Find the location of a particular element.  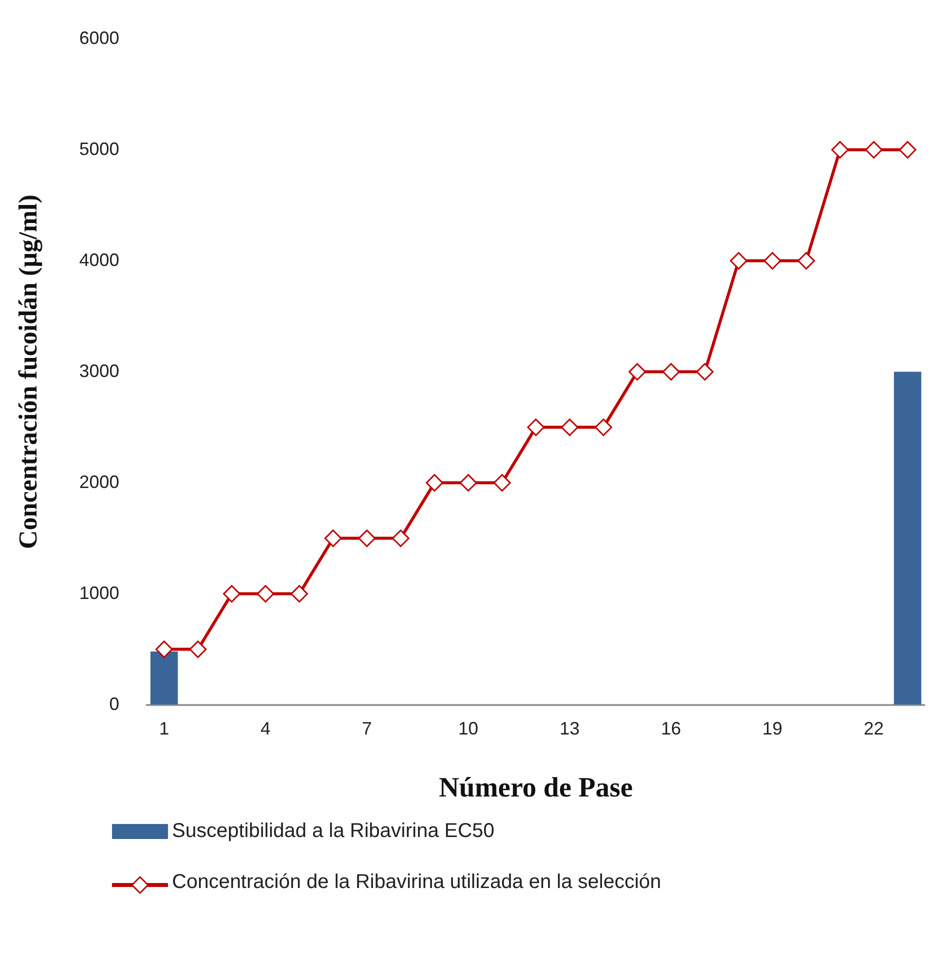

y-tick-label: 1000 is located at coordinates (99, 592).